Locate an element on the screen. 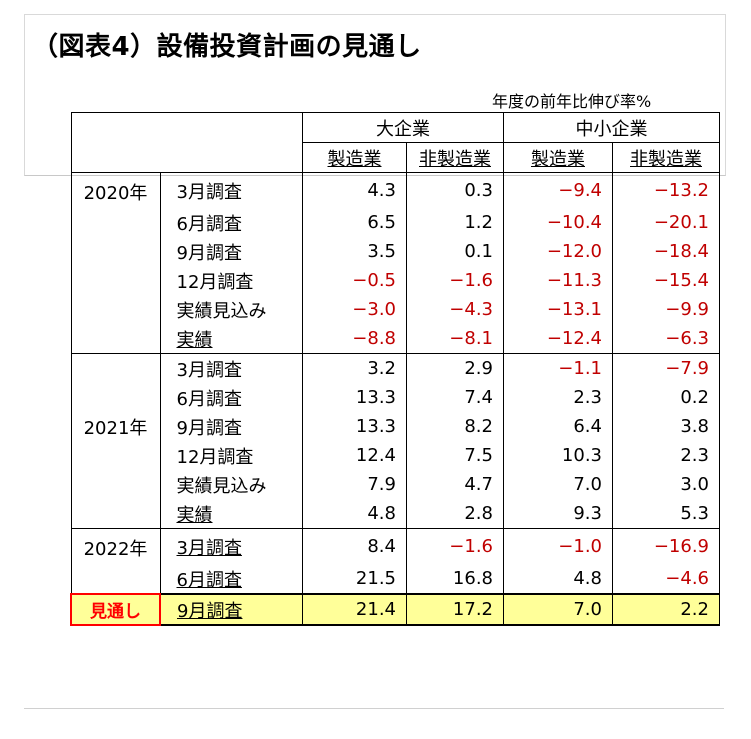 The height and width of the screenshot is (739, 751). small-nonmfg-value: −18.4 is located at coordinates (666, 251).